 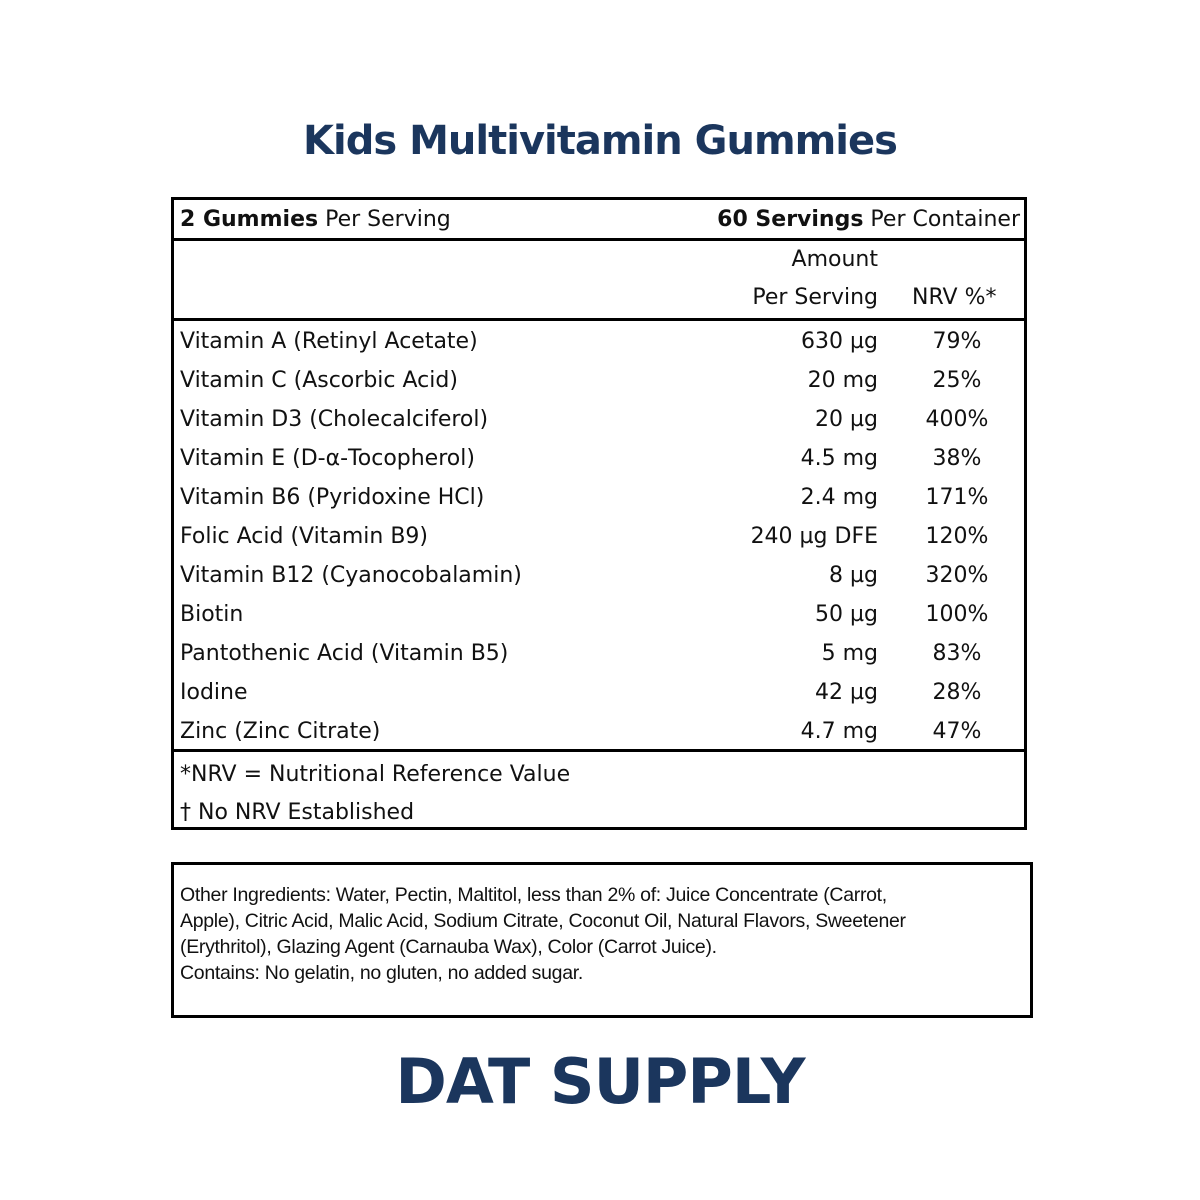 I want to click on nutrient-amount: 20 mg, so click(x=842, y=380).